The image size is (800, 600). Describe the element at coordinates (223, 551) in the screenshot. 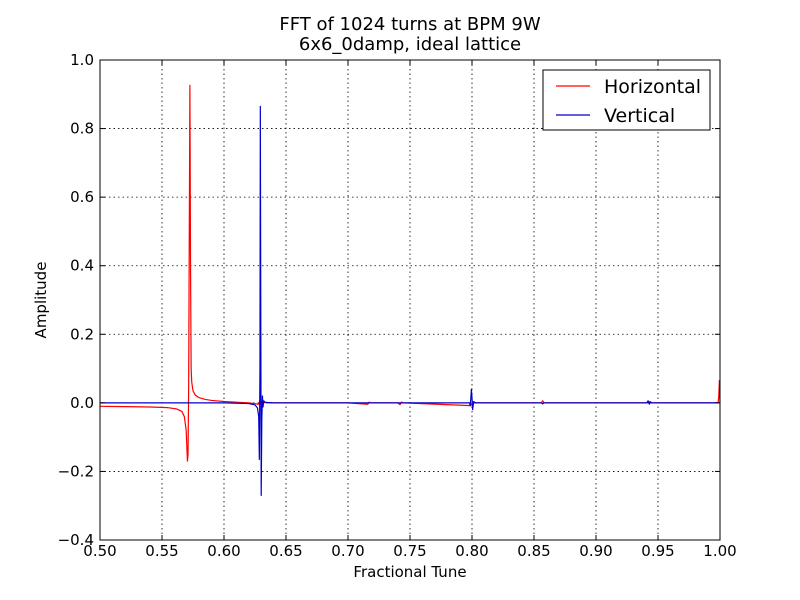

I see `x-tick-label: 0.60` at that location.